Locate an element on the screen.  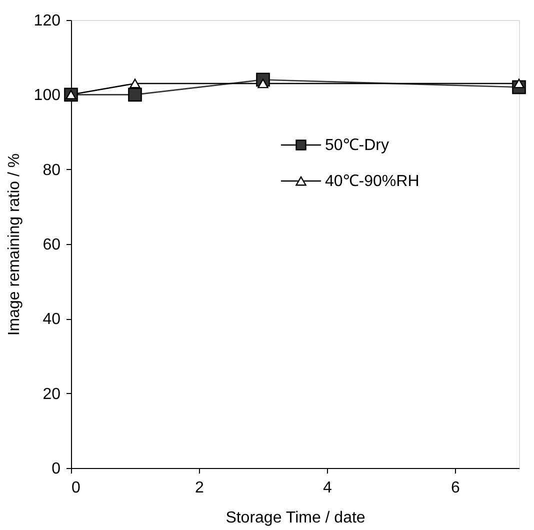
x-tick-label: 2 is located at coordinates (199, 488).